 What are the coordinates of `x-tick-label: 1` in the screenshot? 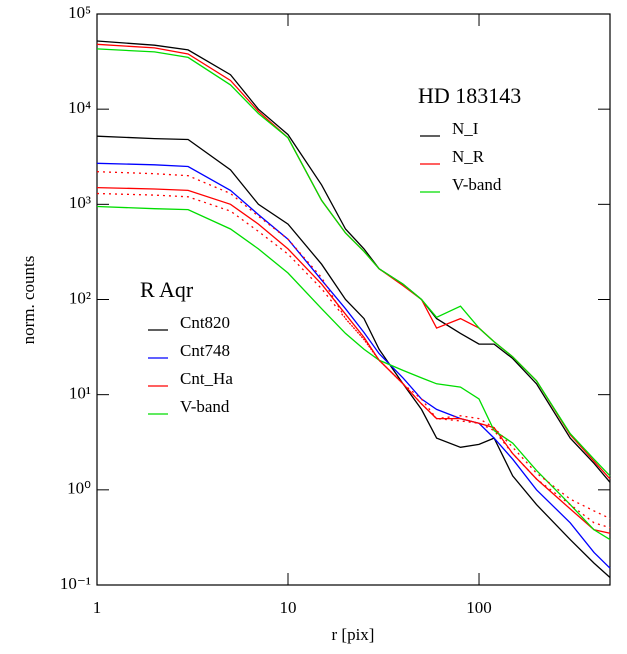 It's located at (97, 607).